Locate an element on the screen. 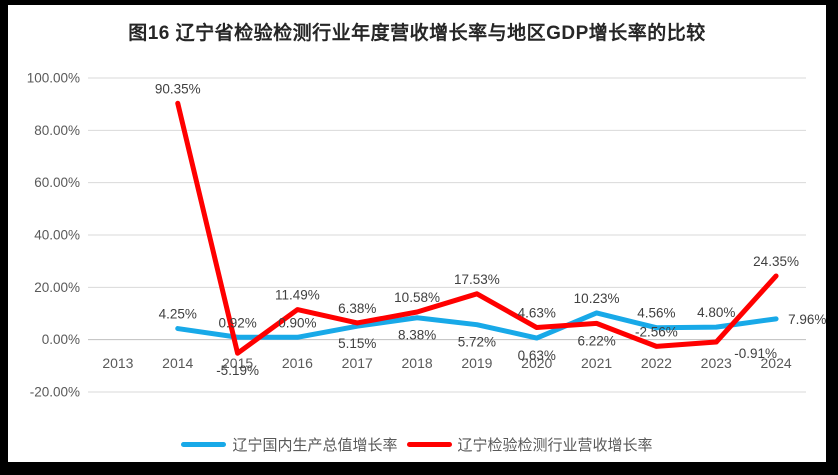  gdp-growth-legend-label: 辽宁国内生产总值增长率 is located at coordinates (315, 445).